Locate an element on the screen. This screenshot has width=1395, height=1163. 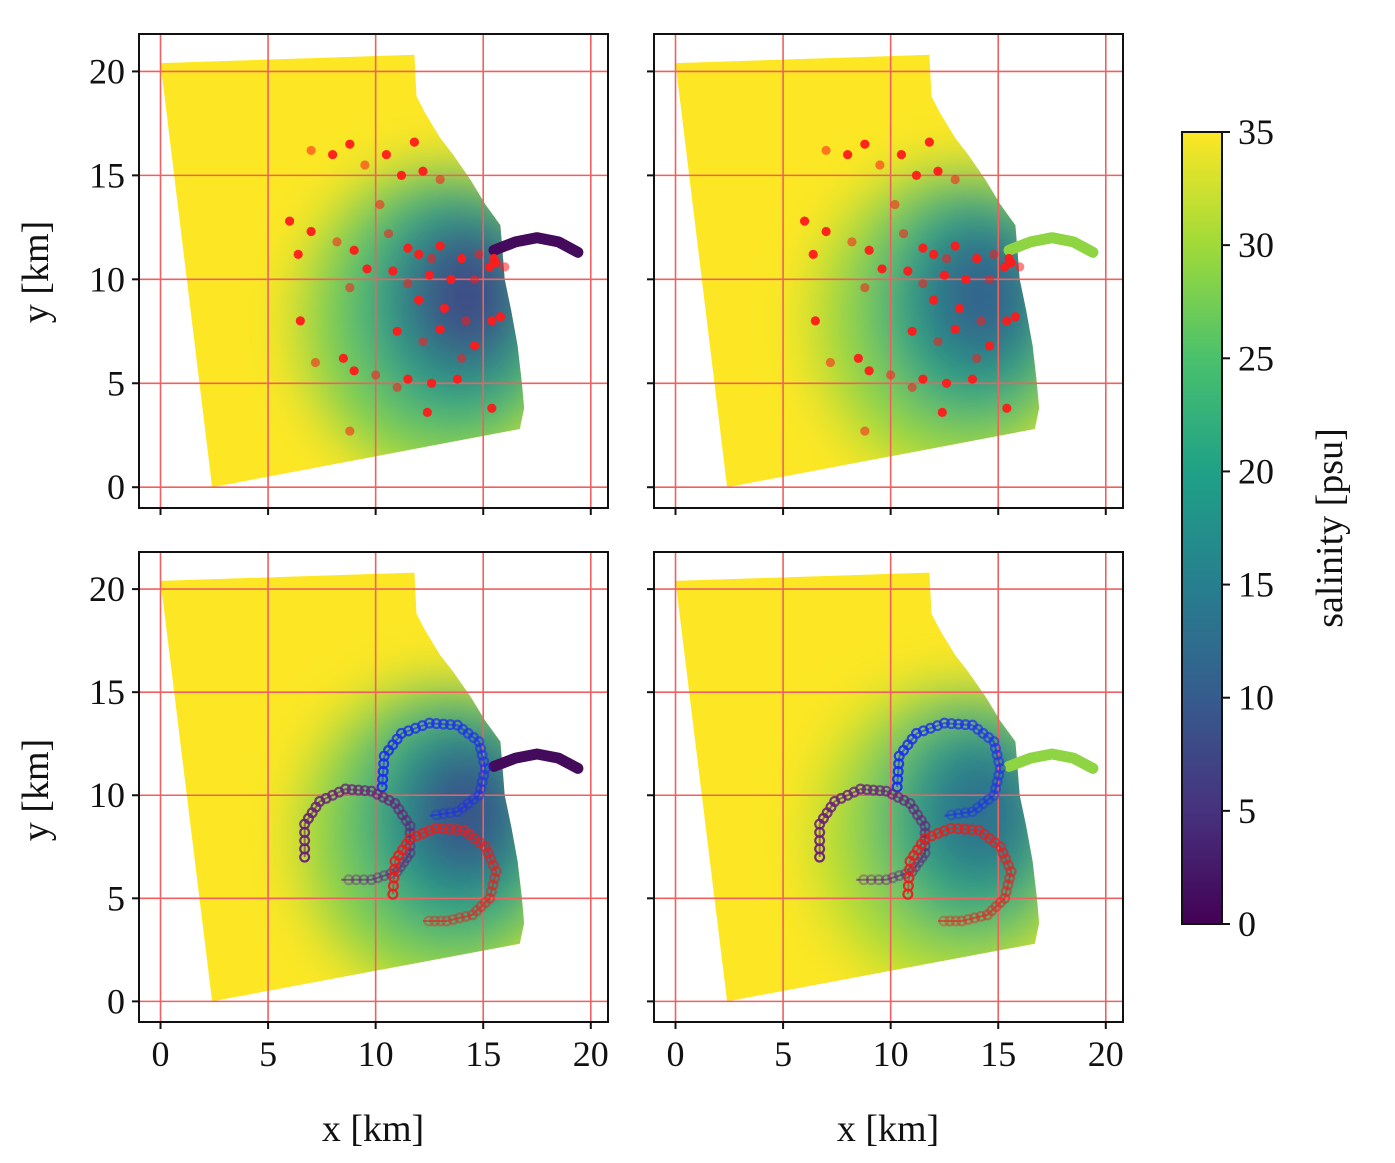
colorbar-tick-label: 0 is located at coordinates (1247, 924).